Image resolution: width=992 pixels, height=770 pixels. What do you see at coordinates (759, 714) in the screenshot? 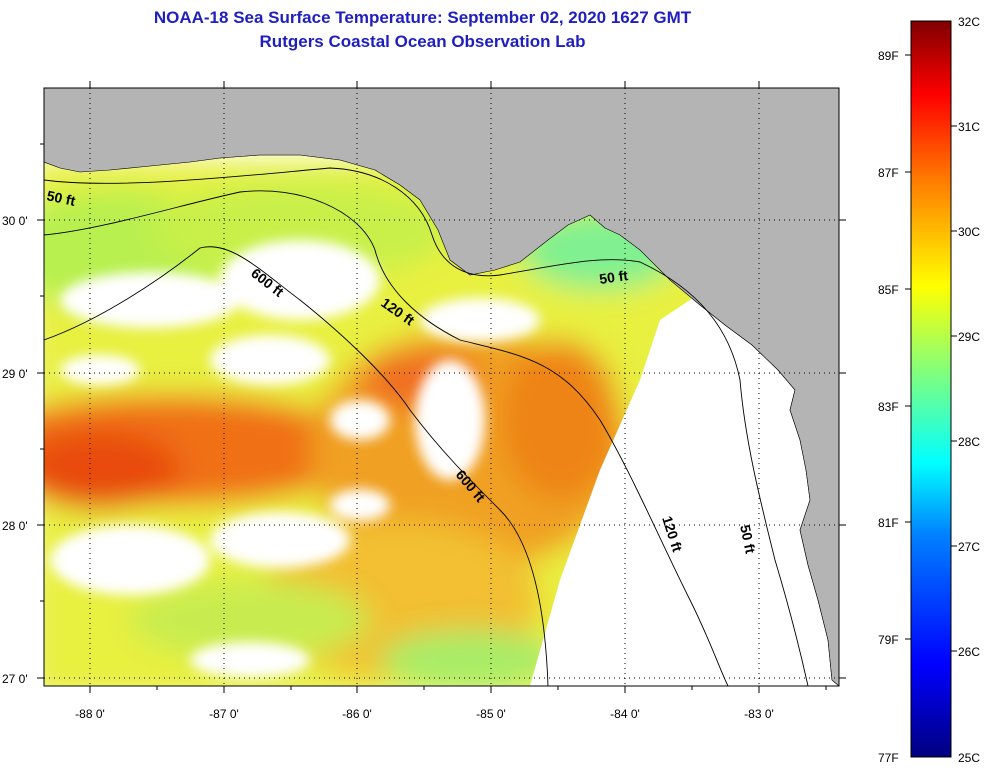
I see `lon-label: -83 0'` at bounding box center [759, 714].